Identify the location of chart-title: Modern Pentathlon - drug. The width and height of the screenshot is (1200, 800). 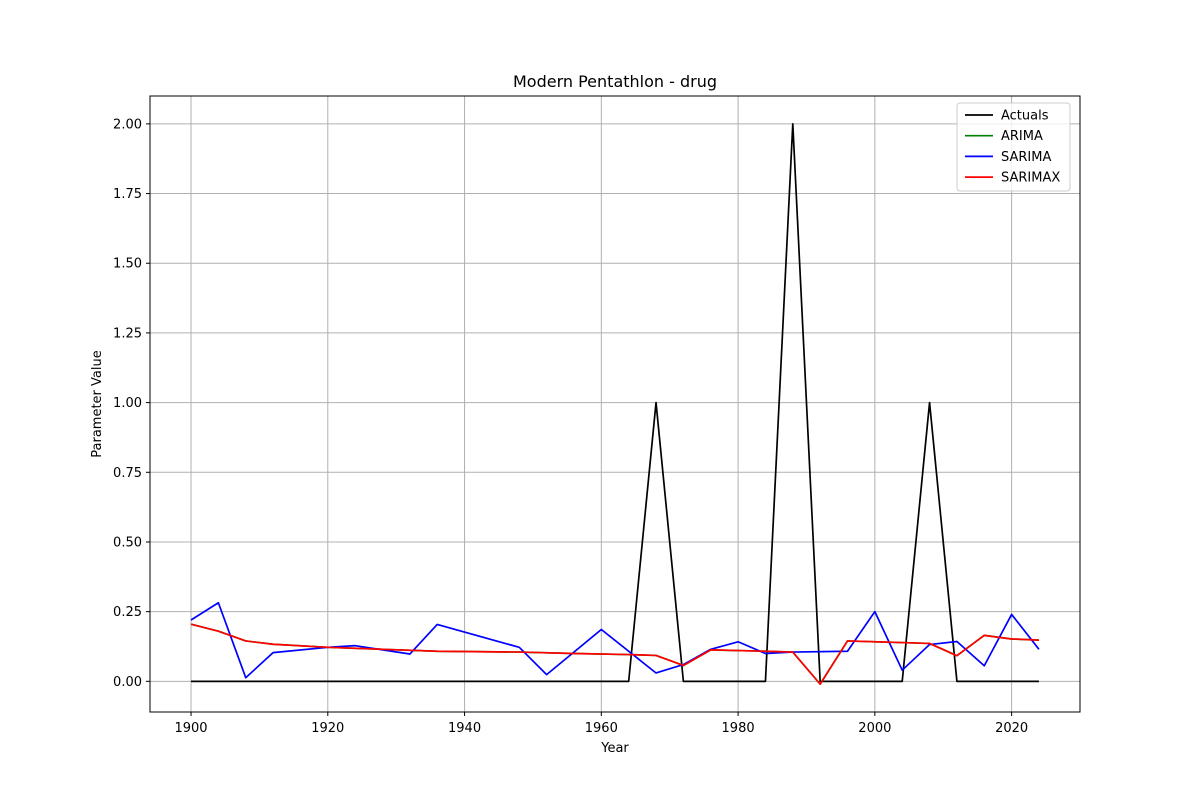
(615, 81).